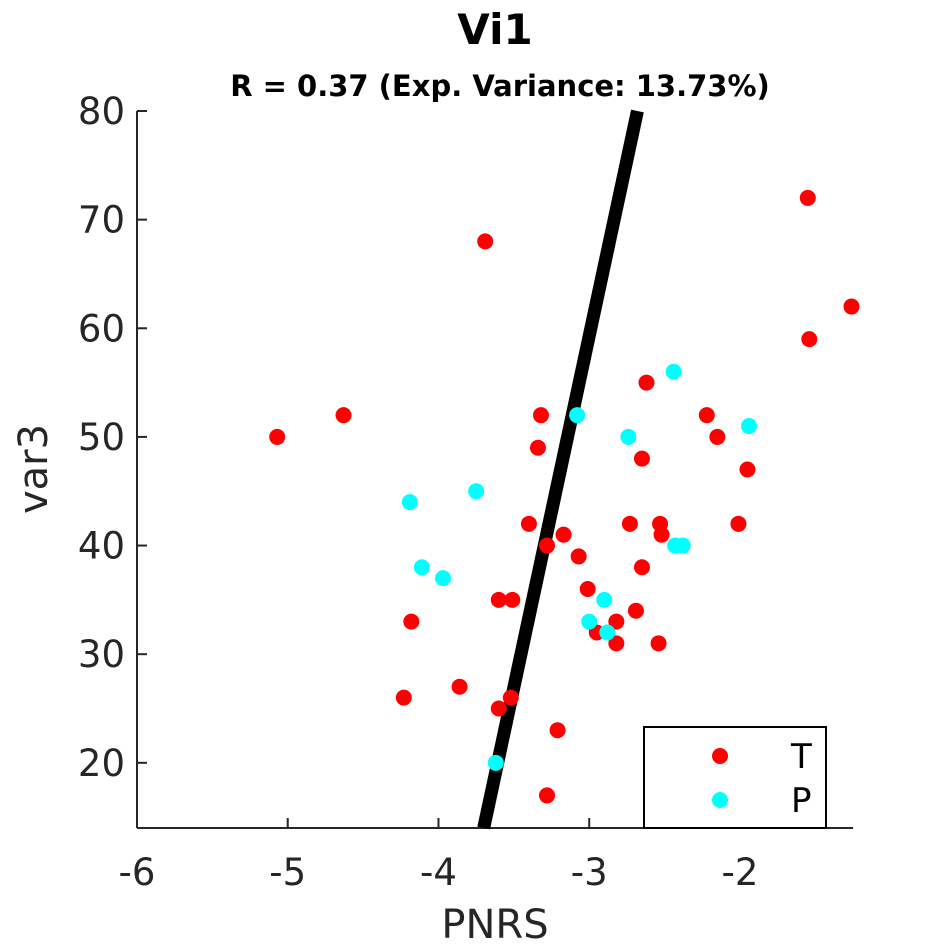 This screenshot has height=945, width=945. What do you see at coordinates (720, 756) in the screenshot?
I see `legend-marker-t` at bounding box center [720, 756].